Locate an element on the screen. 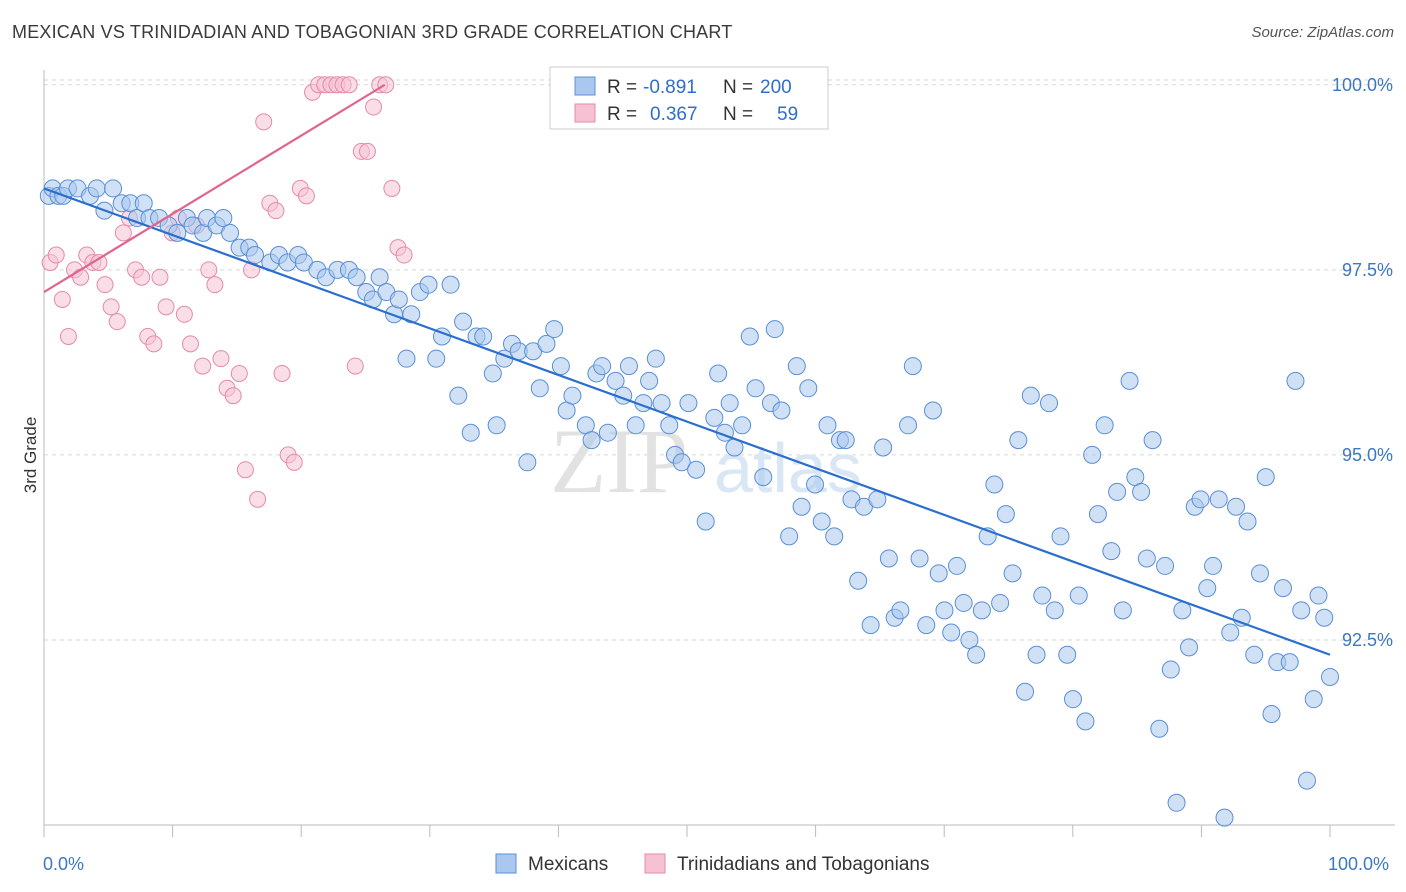  legend-n-value-0: 200 is located at coordinates (776, 87).